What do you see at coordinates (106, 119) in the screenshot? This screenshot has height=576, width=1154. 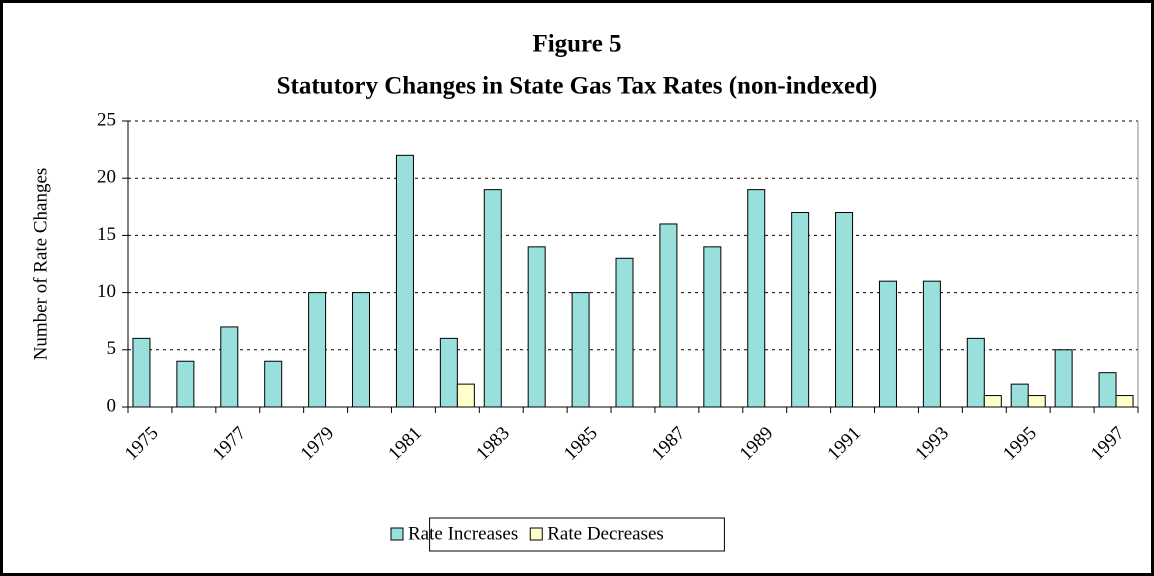 I see `y-tick-label: 25` at bounding box center [106, 119].